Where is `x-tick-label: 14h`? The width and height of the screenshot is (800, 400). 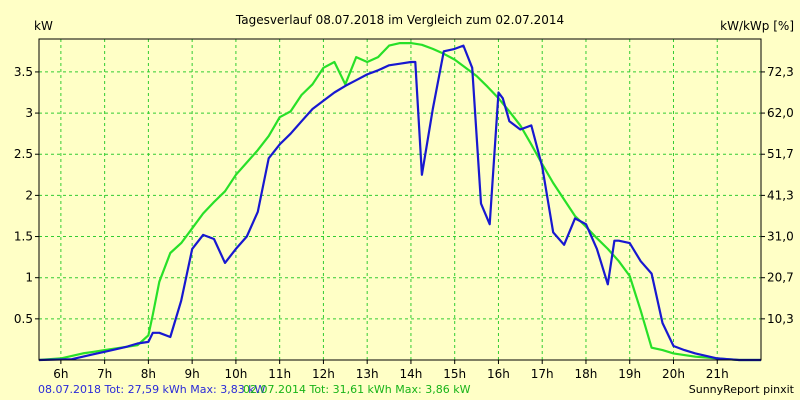 x-tick-label: 14h is located at coordinates (411, 374).